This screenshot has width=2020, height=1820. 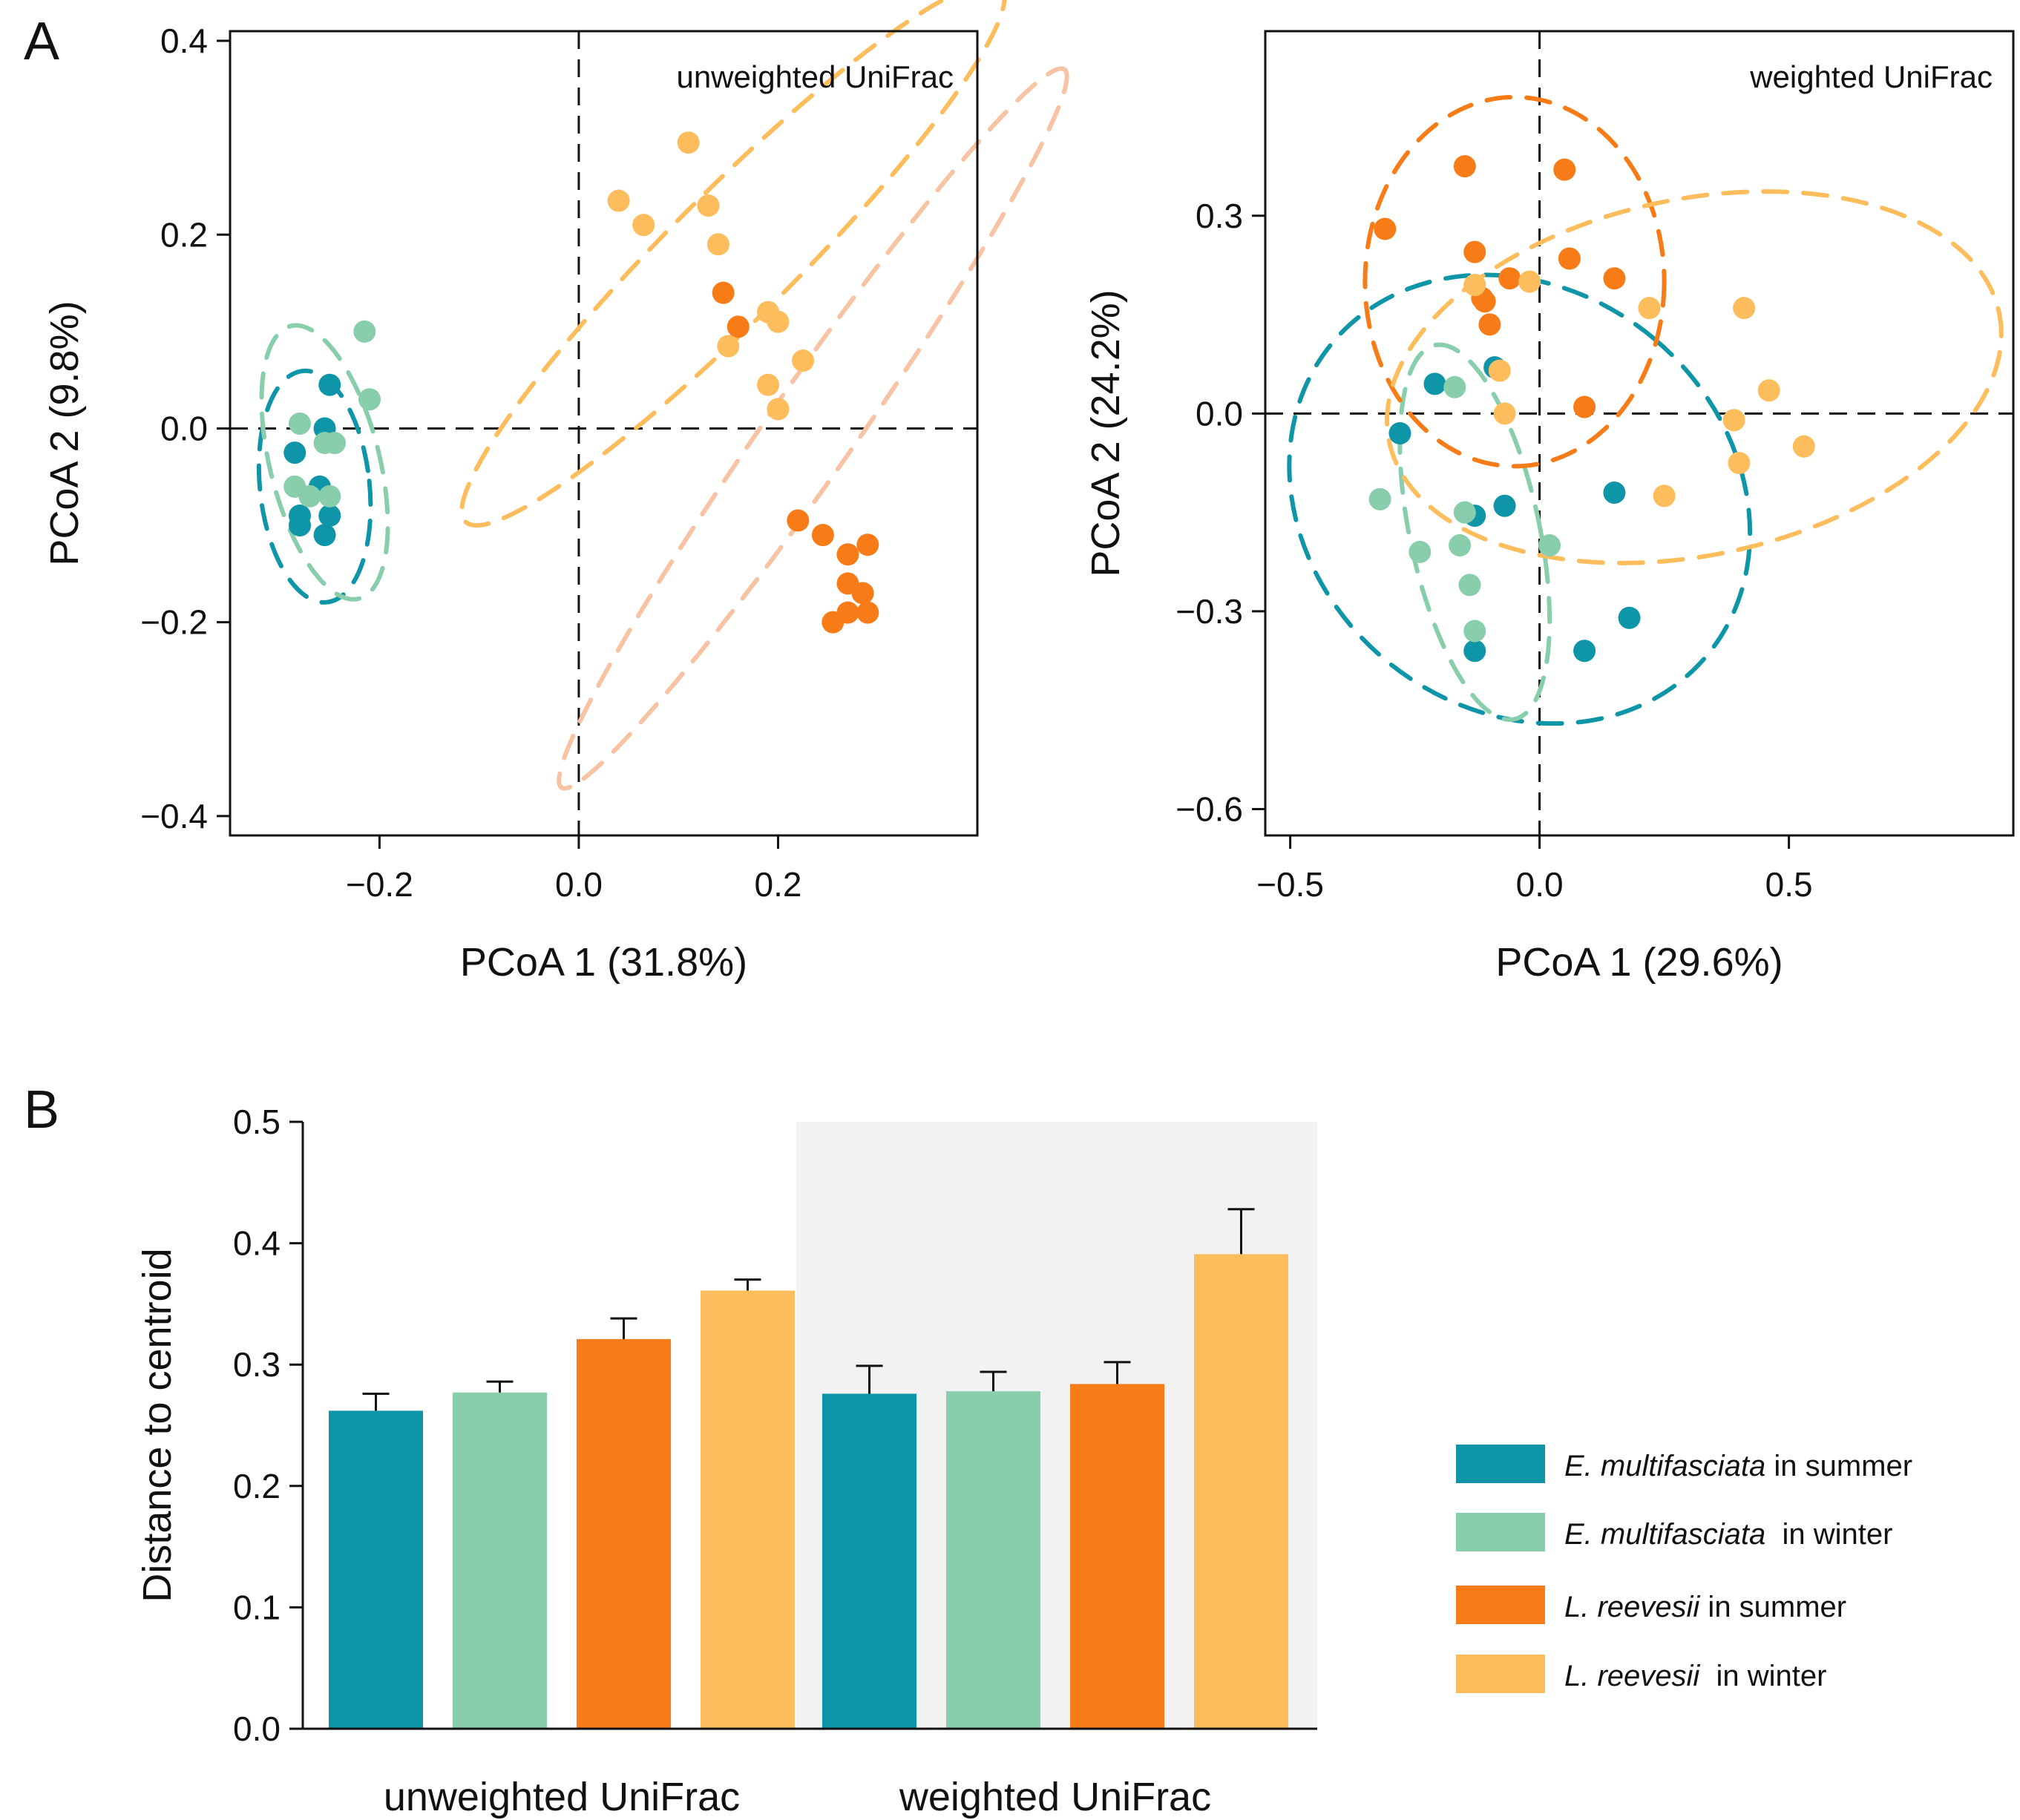 What do you see at coordinates (1695, 1676) in the screenshot?
I see `legend-label: L. reevesii in winter` at bounding box center [1695, 1676].